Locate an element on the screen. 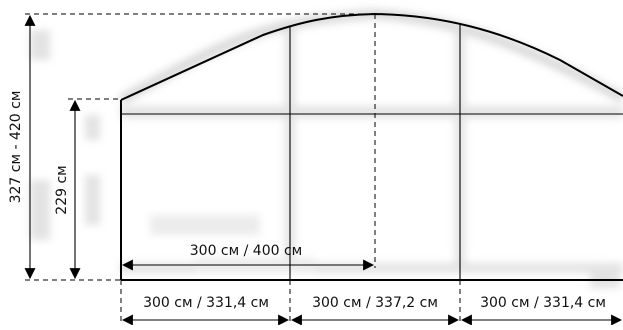  segment-label-3: 300 см / 331,4 см is located at coordinates (543, 303).